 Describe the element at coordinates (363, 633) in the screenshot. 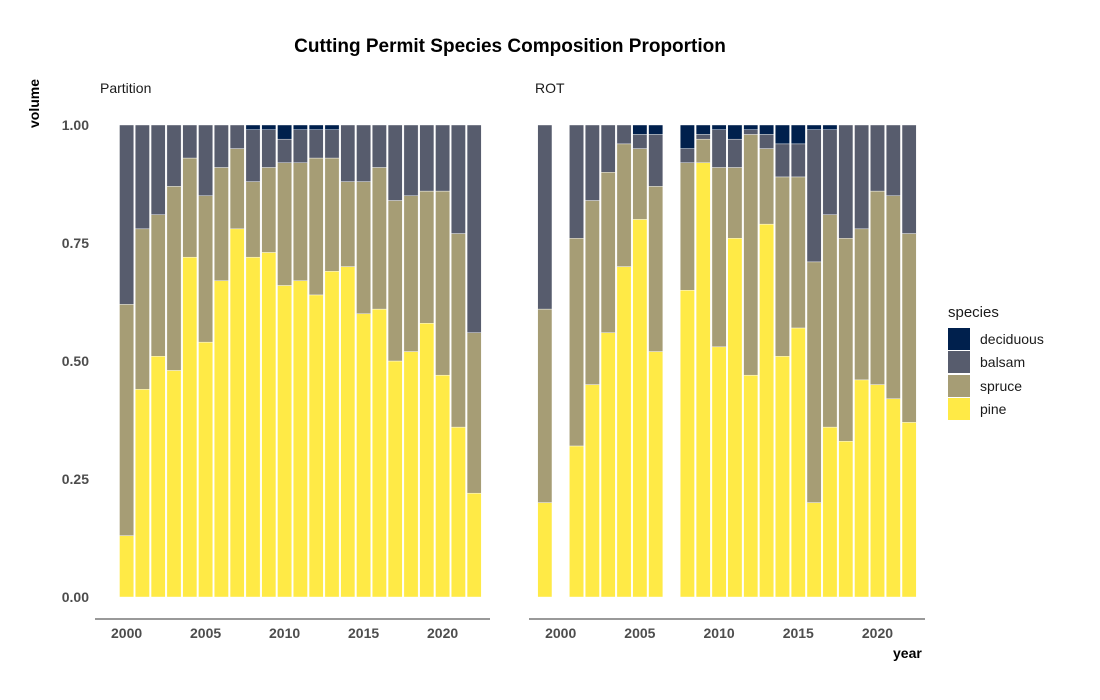

I see `x-tick-label: 2015` at that location.